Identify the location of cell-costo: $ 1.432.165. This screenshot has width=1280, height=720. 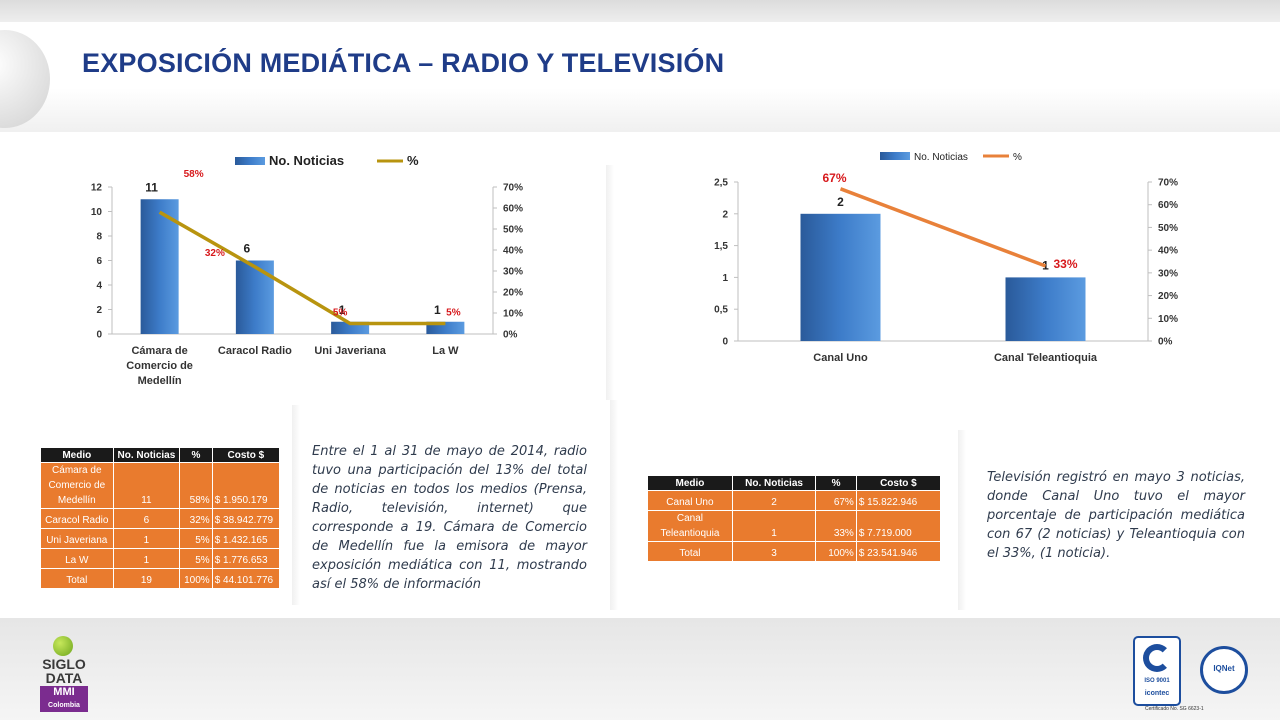
(246, 538).